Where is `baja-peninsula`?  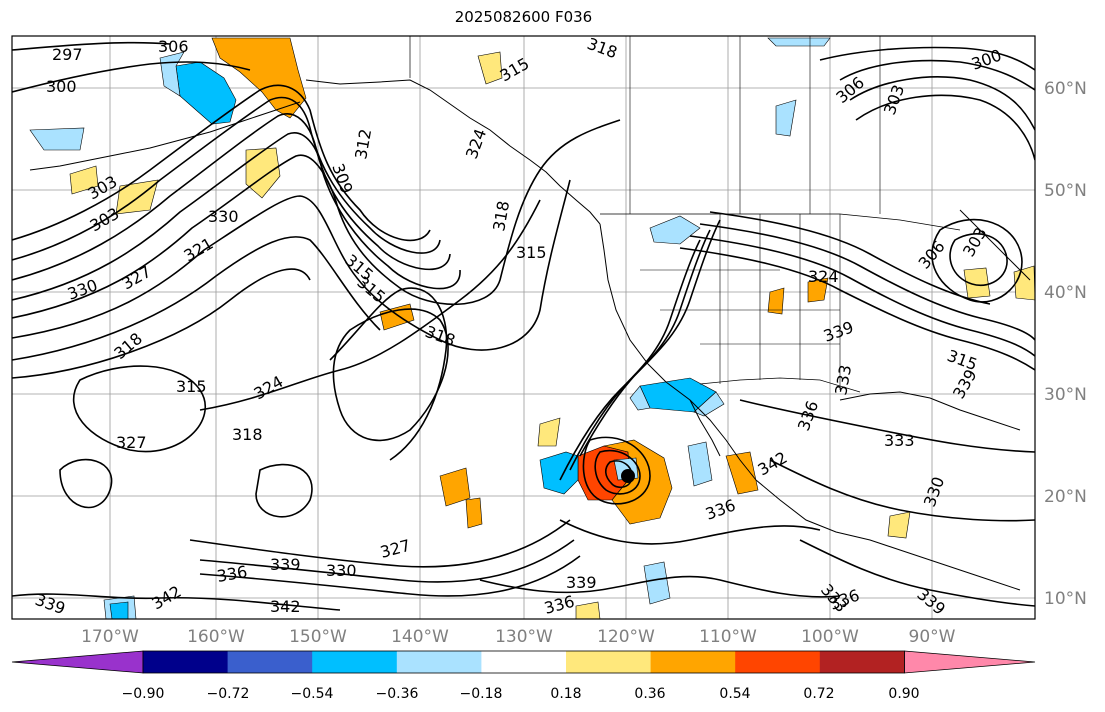 baja-peninsula is located at coordinates (705, 428).